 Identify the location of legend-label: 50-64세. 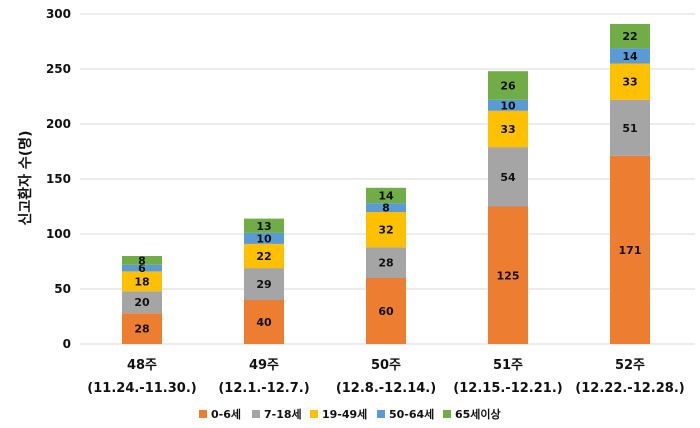
(411, 414).